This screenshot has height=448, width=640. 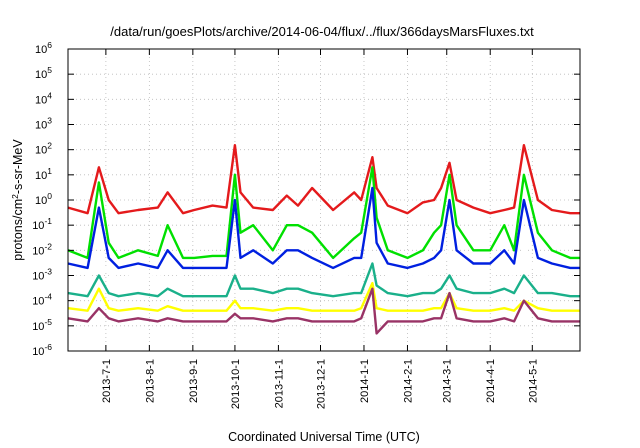 I want to click on y-tick-label: 10¹, so click(x=43, y=174).